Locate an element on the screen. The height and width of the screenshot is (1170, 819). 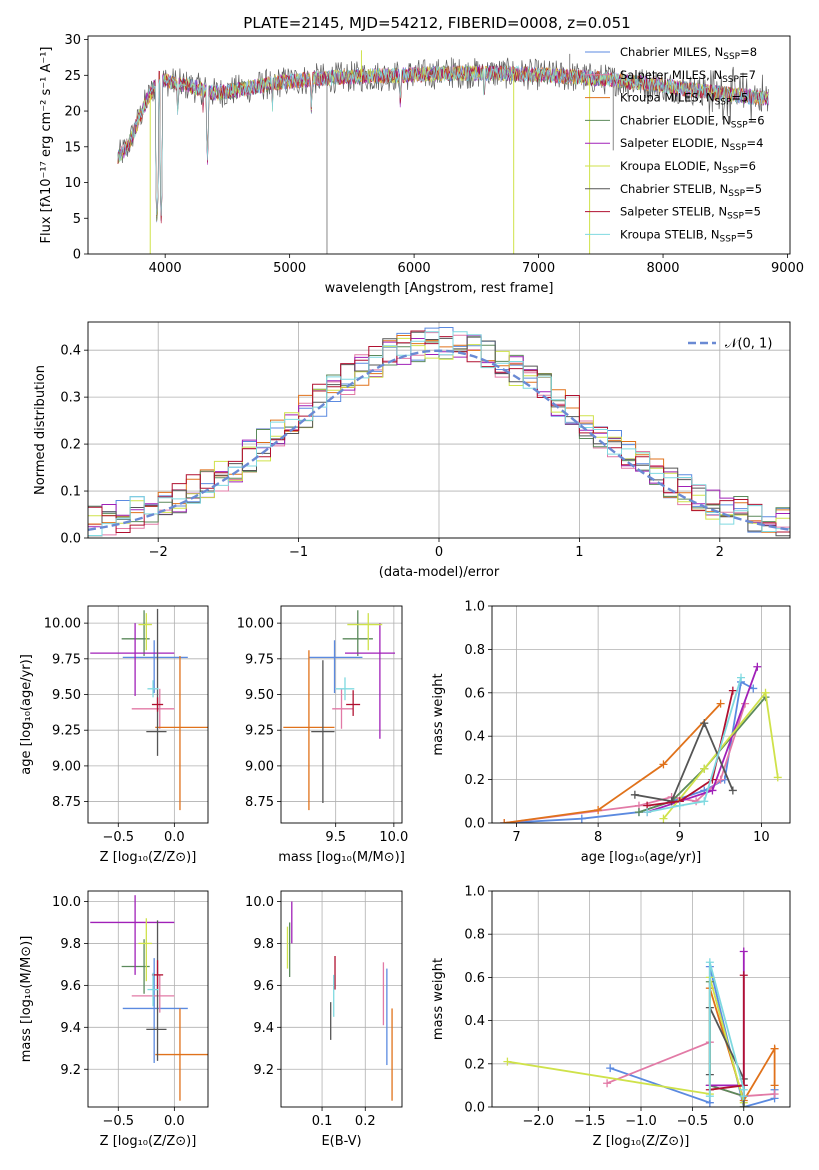
x-tick-label: 10.0 is located at coordinates (393, 837).